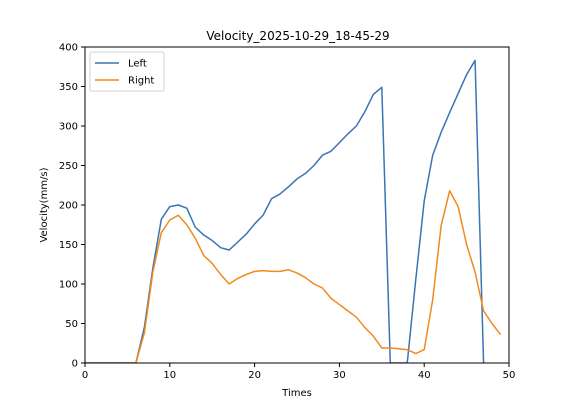 This screenshot has height=407, width=571. What do you see at coordinates (68, 285) in the screenshot?
I see `y-tick-label: 100` at bounding box center [68, 285].